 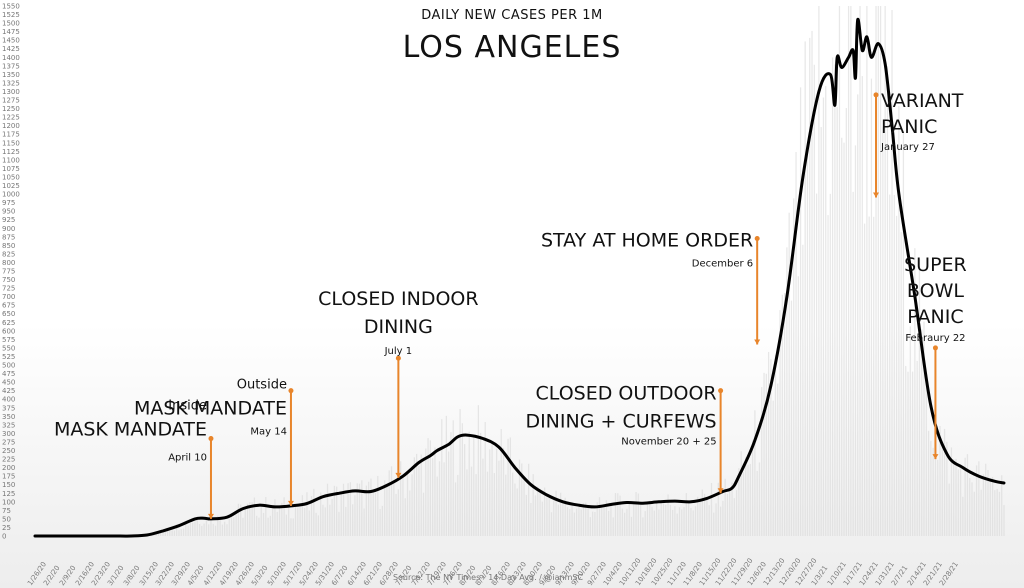 I want to click on annotation-label: BOWL, so click(x=935, y=291).